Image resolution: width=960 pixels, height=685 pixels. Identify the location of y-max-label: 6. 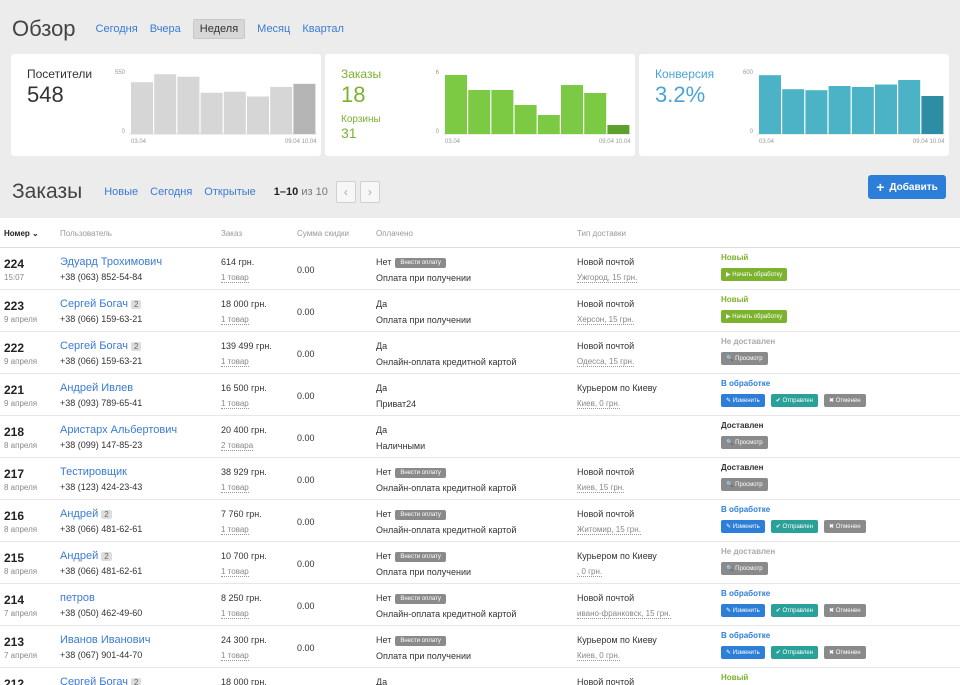
(438, 73).